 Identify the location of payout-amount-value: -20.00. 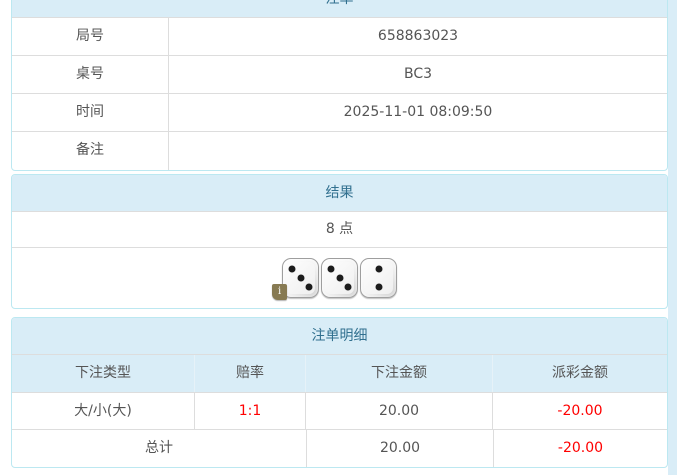
(579, 411).